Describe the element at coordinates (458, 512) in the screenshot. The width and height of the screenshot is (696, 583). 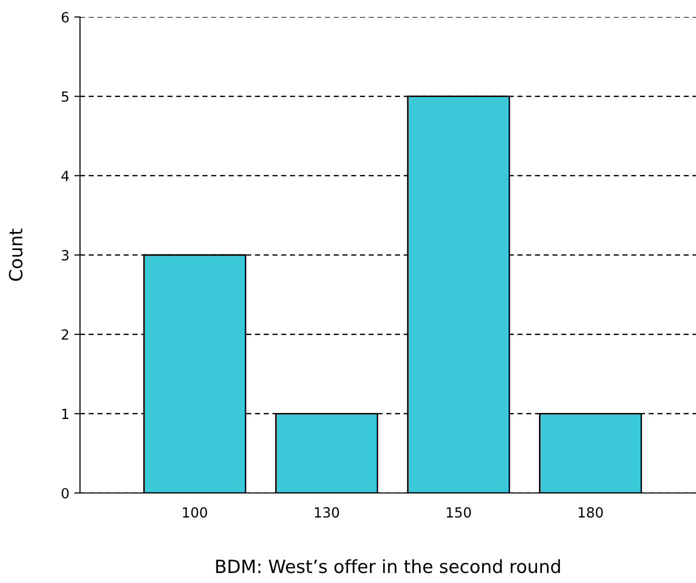
I see `x-tick-label: 150` at that location.